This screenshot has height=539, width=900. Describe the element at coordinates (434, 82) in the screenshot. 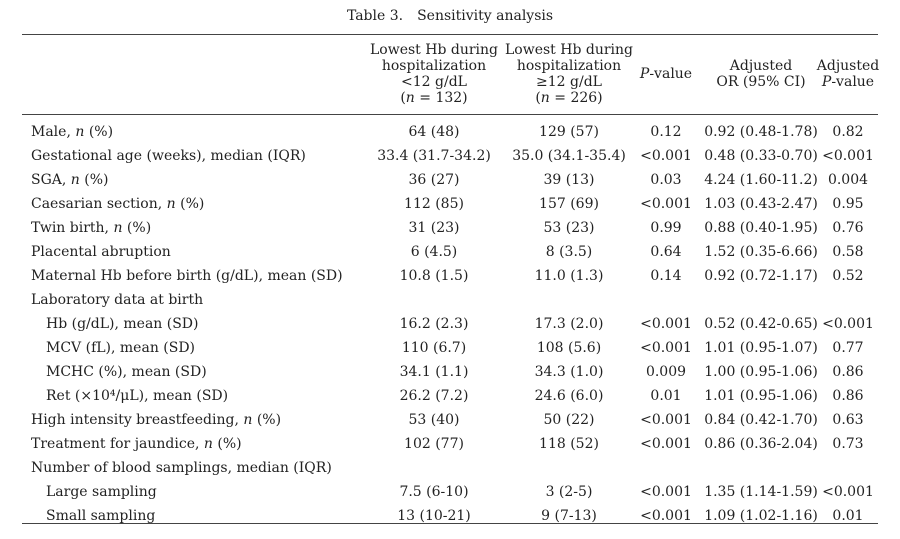

I see `header-line: <12 g/dL` at that location.